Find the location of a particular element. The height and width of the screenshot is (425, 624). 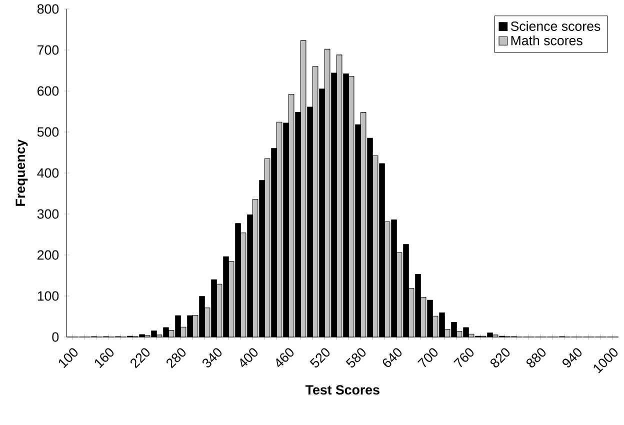

y-tick-label: 400 is located at coordinates (48, 173).